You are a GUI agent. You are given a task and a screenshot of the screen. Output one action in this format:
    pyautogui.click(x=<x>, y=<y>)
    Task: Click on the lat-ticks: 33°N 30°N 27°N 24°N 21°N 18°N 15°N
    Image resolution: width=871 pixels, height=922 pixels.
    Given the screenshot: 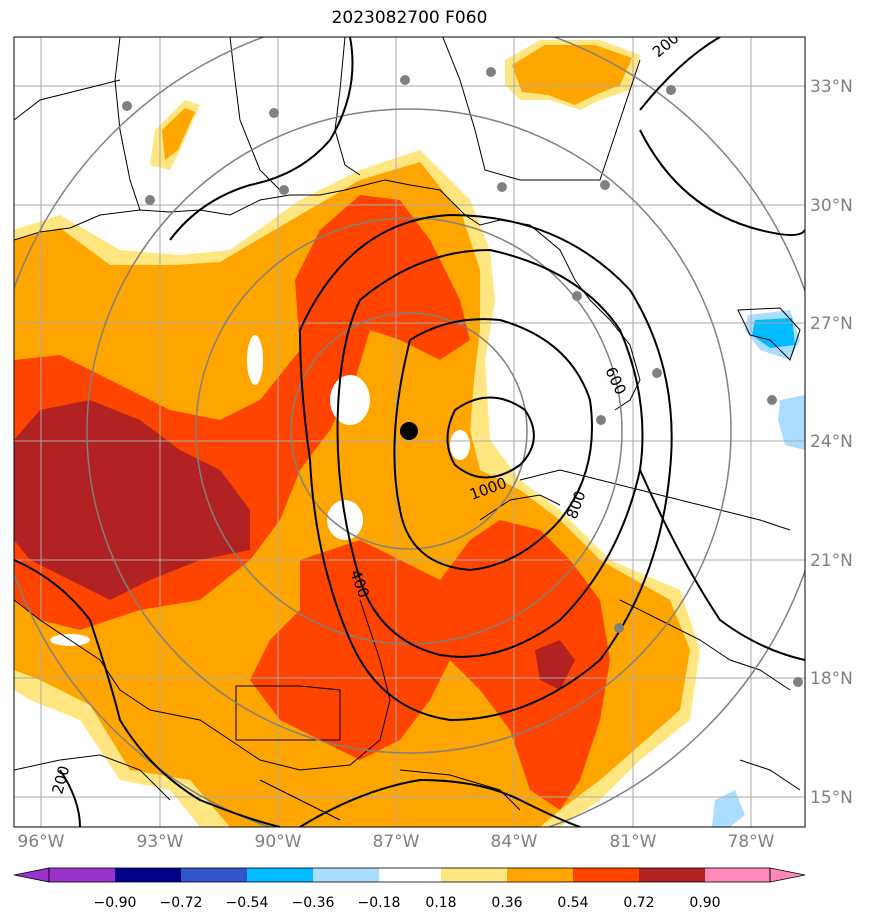 What is the action you would take?
    pyautogui.click(x=831, y=442)
    